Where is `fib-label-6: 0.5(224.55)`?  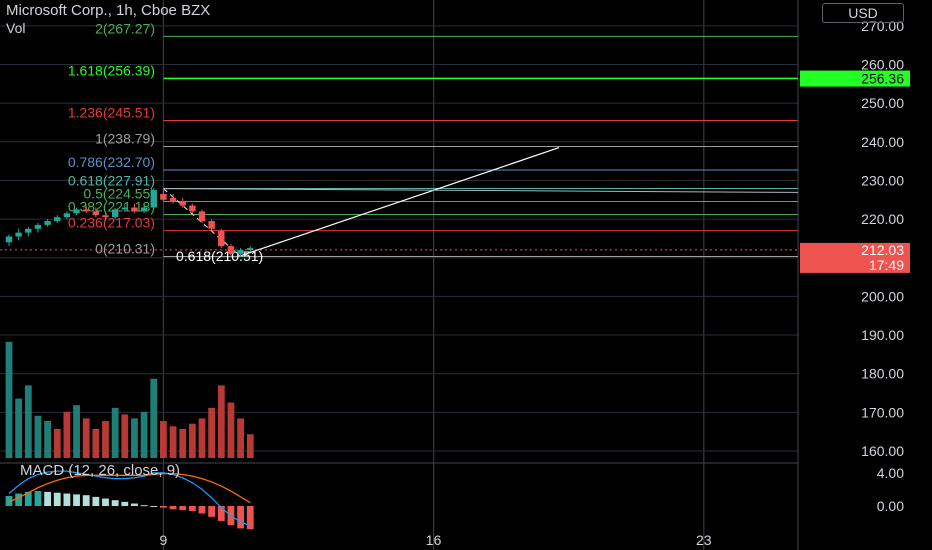
fib-label-6: 0.5(224.55) is located at coordinates (119, 194).